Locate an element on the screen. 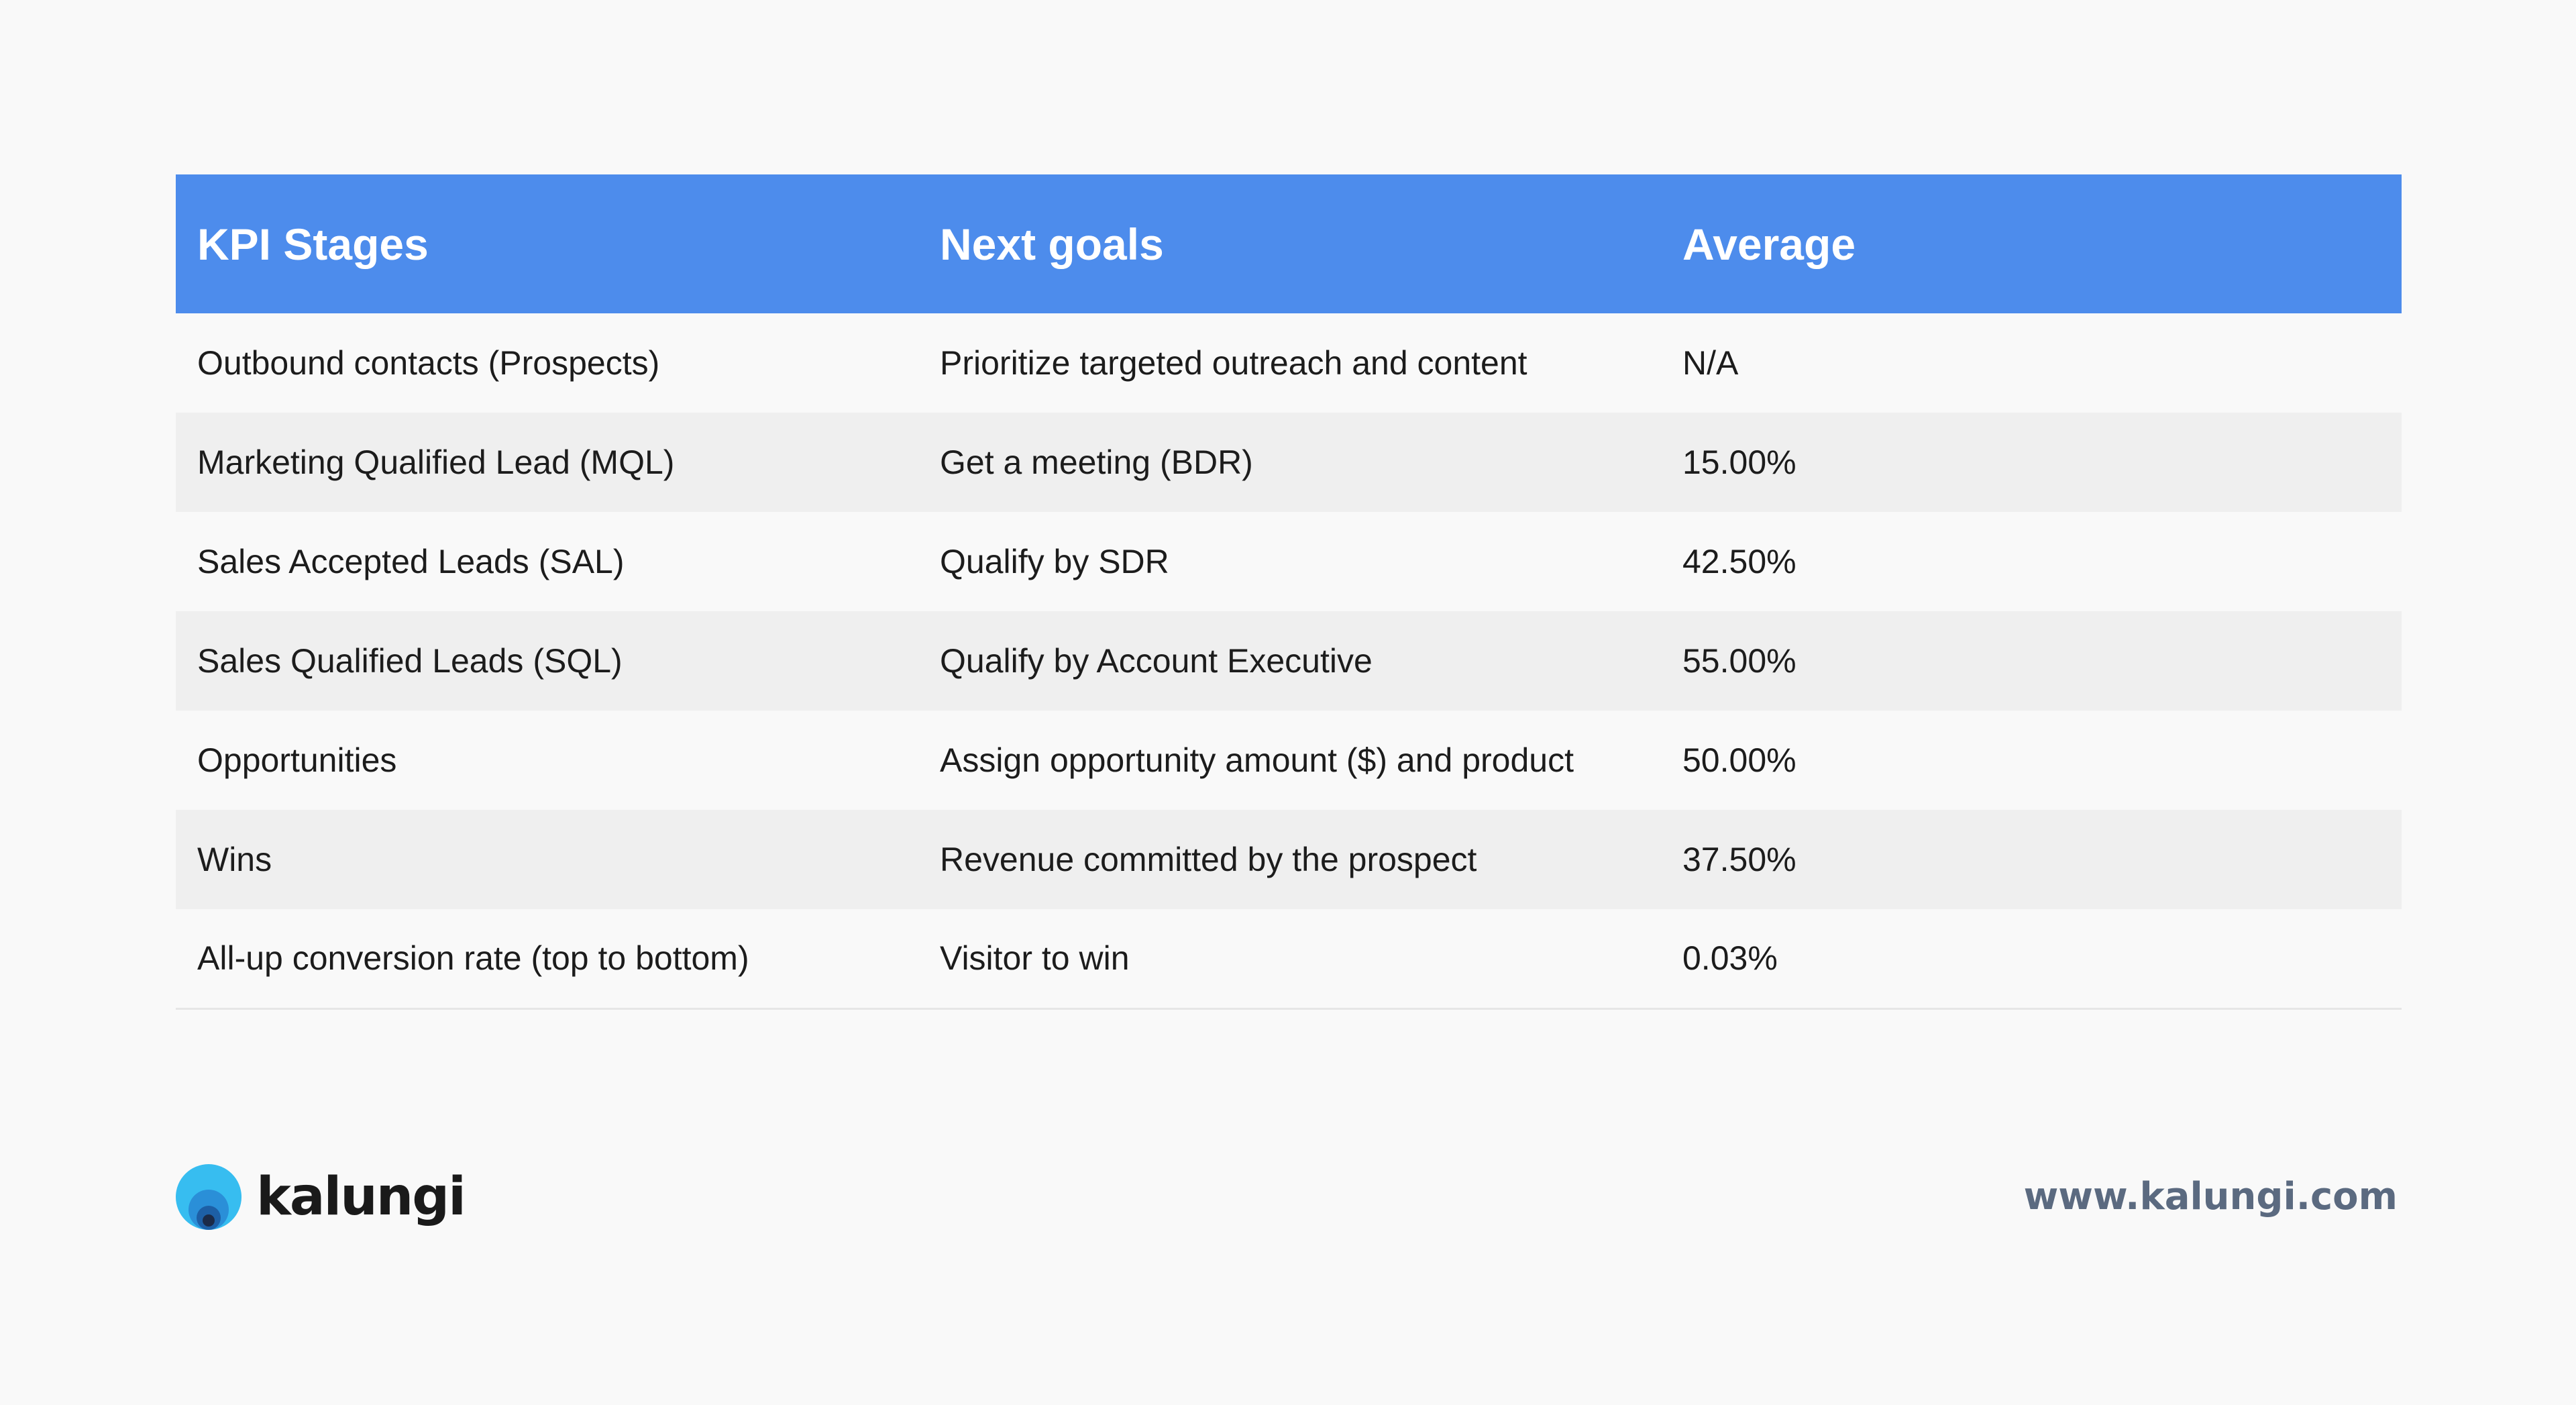 The width and height of the screenshot is (2576, 1405). table-header: KPI Stages Next goals Average is located at coordinates (1289, 243).